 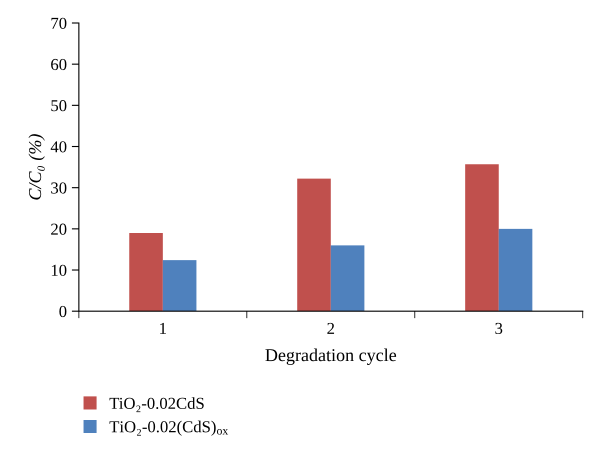 I want to click on y-tick-label: 60, so click(x=58, y=64).